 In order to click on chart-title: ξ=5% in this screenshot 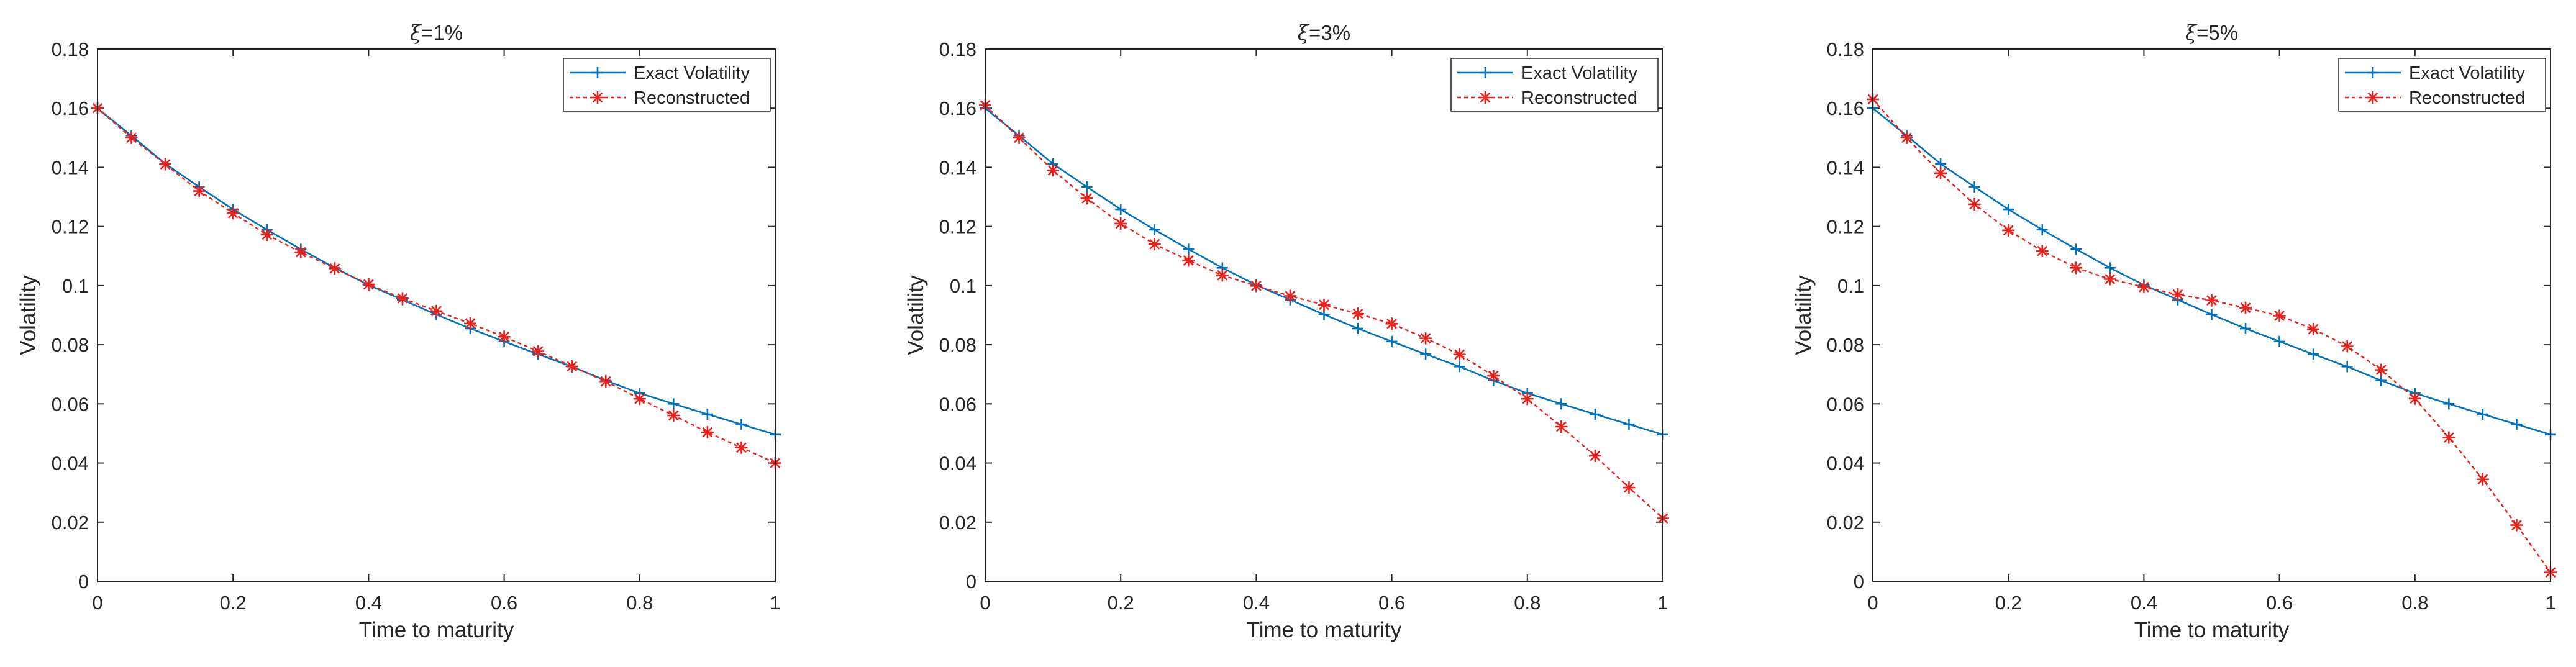, I will do `click(2211, 32)`.